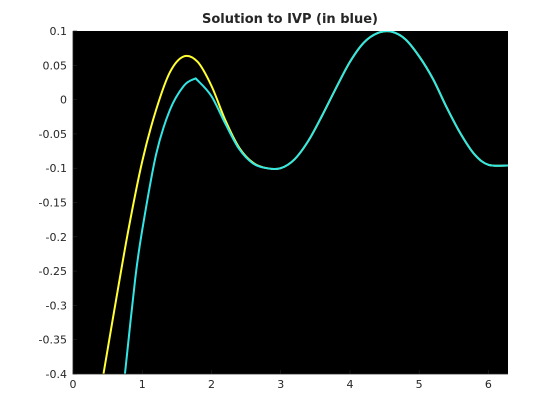 Image resolution: width=560 pixels, height=420 pixels. What do you see at coordinates (56, 168) in the screenshot?
I see `y-tick-label: -0.1` at bounding box center [56, 168].